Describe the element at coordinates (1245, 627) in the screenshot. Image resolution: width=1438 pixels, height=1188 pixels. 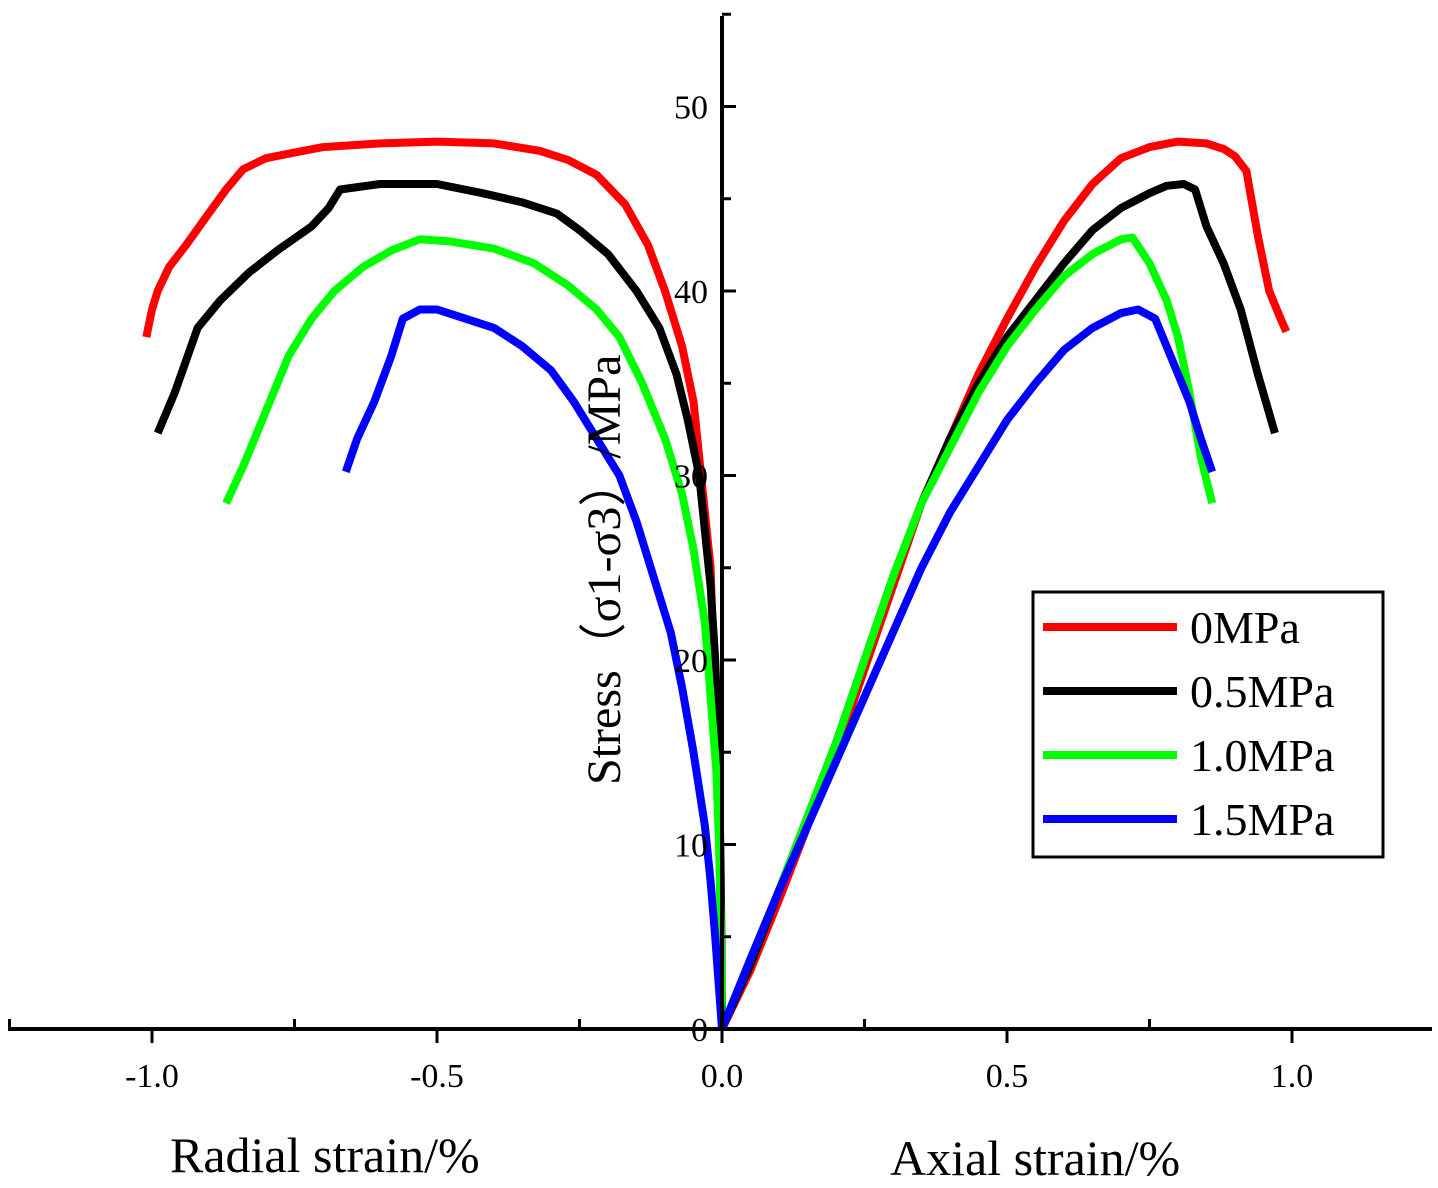
I see `legend-label-0mpa: 0MPa` at that location.